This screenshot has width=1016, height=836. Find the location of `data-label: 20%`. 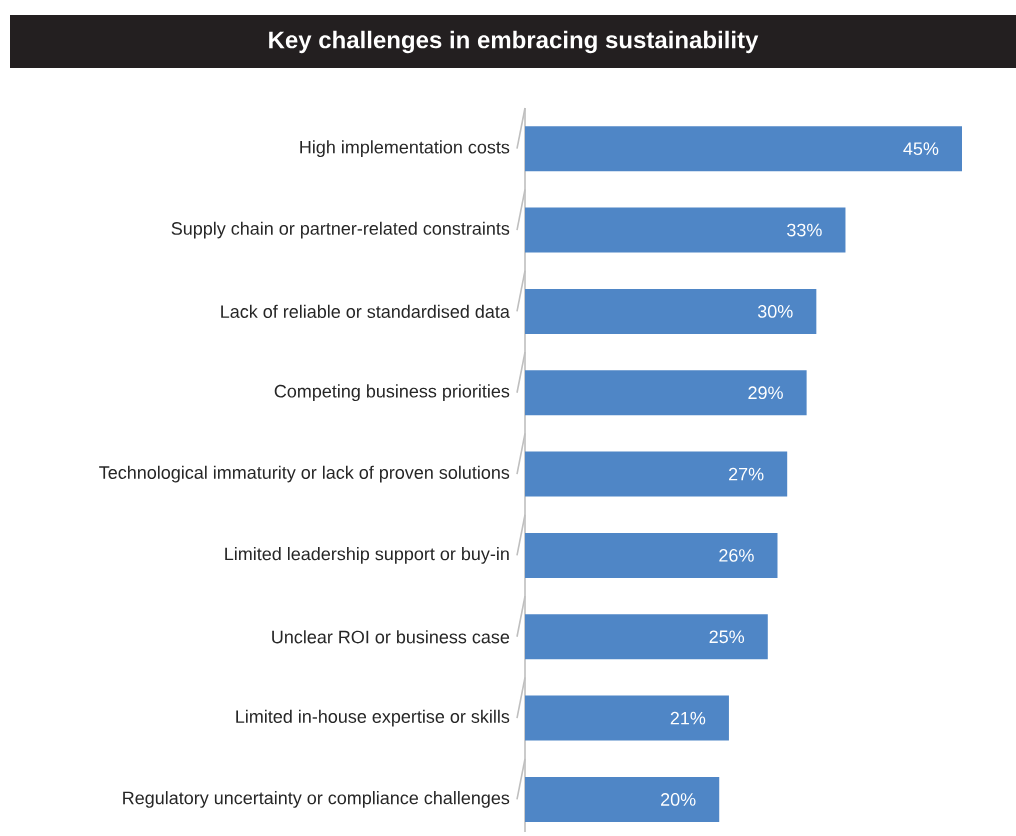

data-label: 20% is located at coordinates (678, 799).